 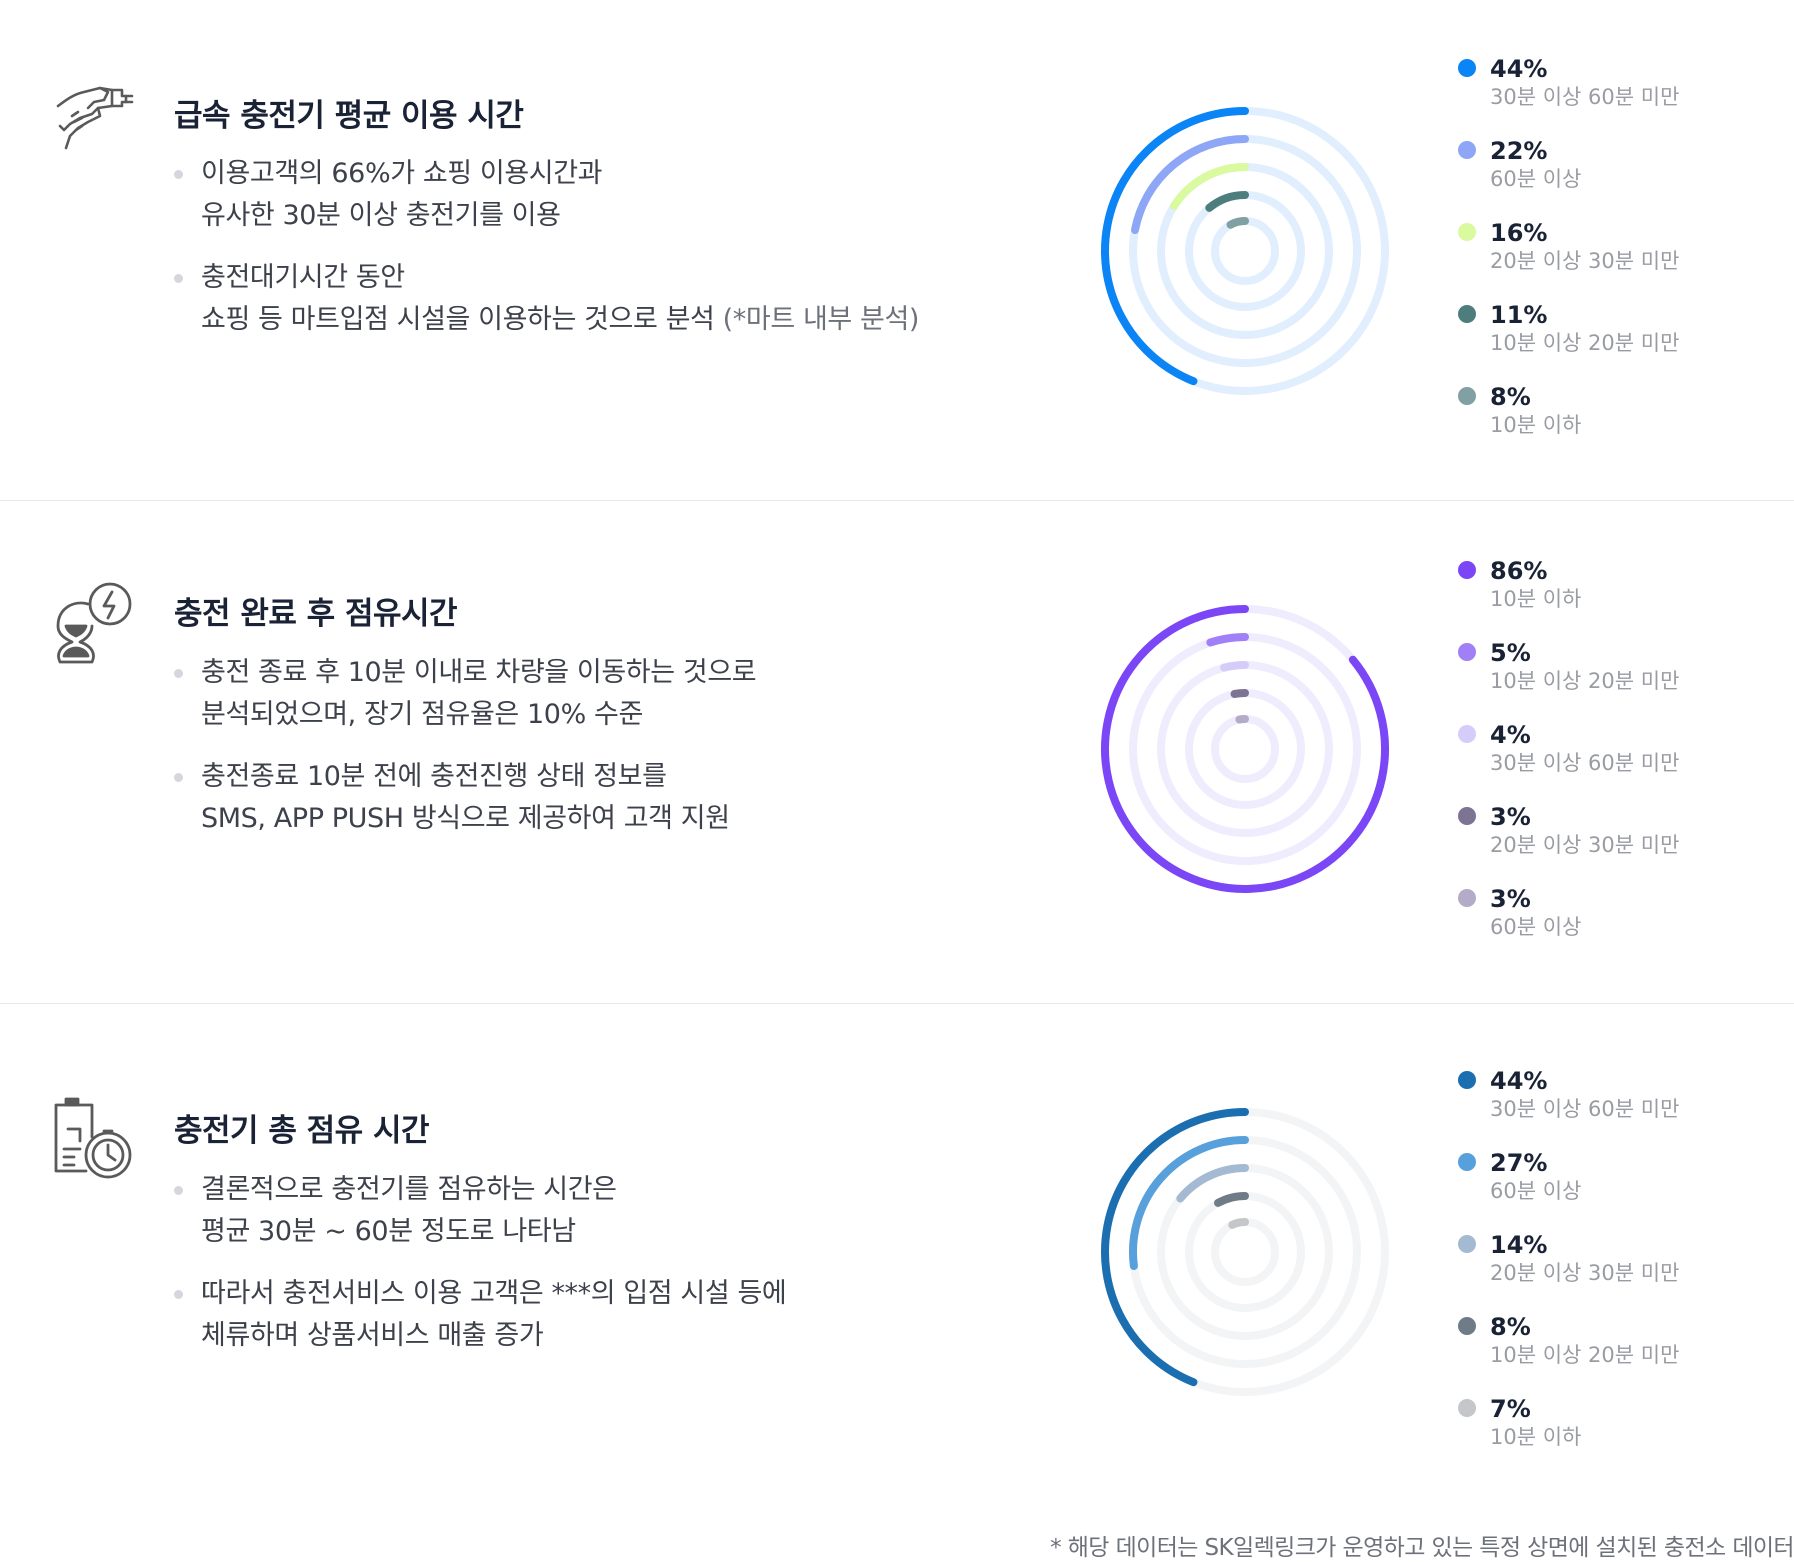 What do you see at coordinates (1510, 653) in the screenshot?
I see `legend-percent: 5%` at bounding box center [1510, 653].